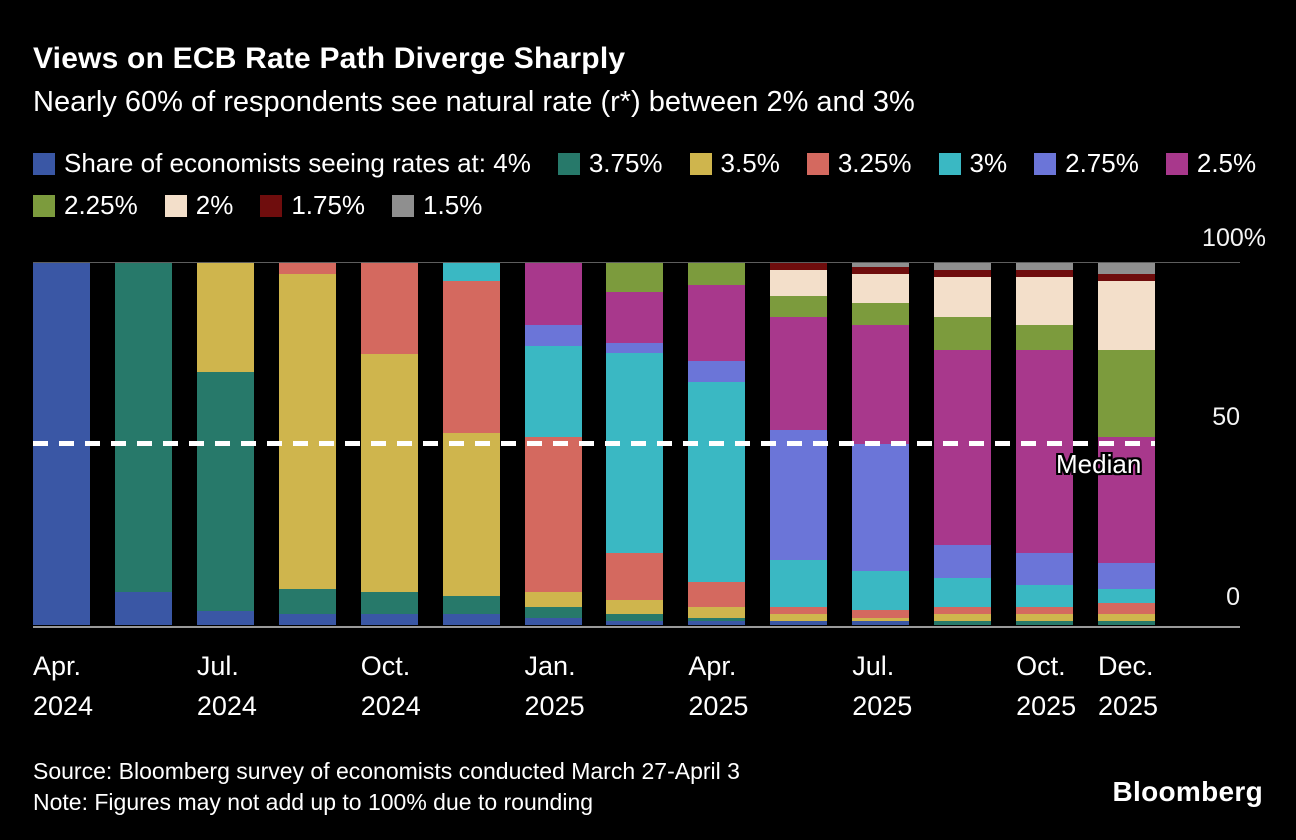 The image size is (1296, 840). I want to click on x-axis-label-oct-2025: Oct. 2025, so click(1046, 686).